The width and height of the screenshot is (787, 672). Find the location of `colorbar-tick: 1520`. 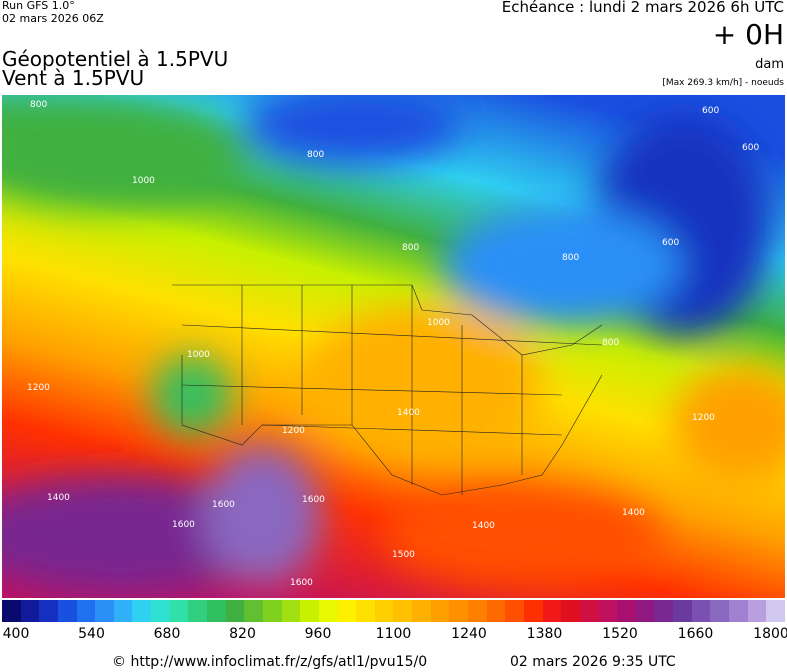

colorbar-tick: 1520 is located at coordinates (620, 634).